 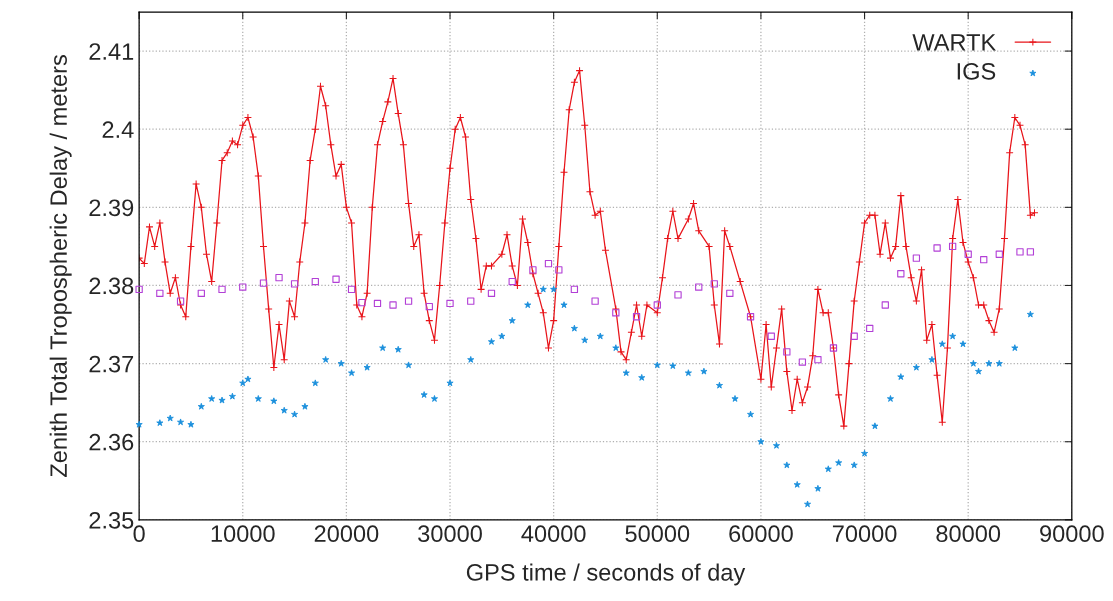 What do you see at coordinates (606, 574) in the screenshot?
I see `x-axis-title: GPS time / seconds of day` at bounding box center [606, 574].